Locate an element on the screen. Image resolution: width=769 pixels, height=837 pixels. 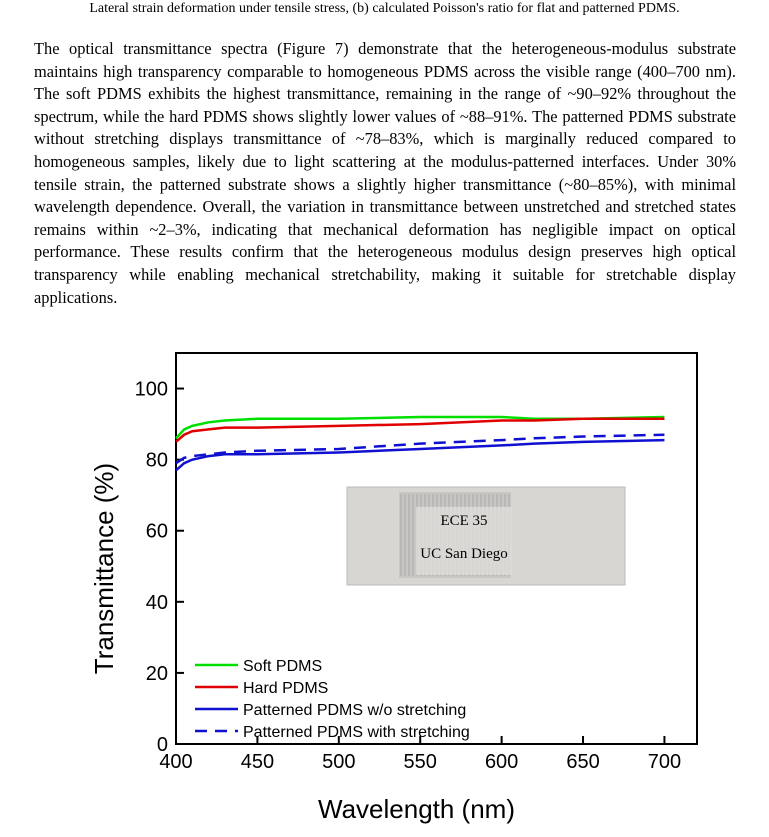
x-tick-label: 400 is located at coordinates (175, 762).